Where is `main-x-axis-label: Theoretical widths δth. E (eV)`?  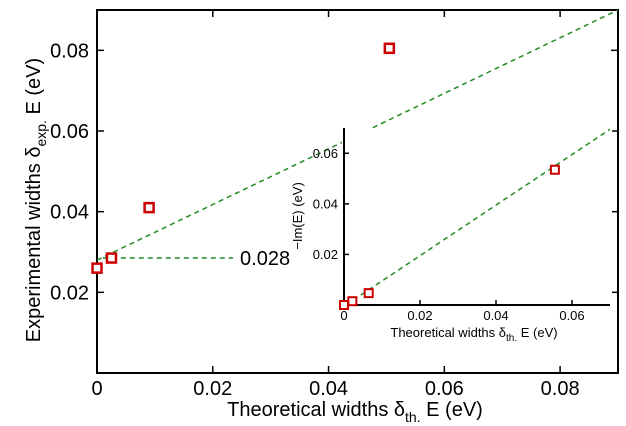
main-x-axis-label: Theoretical widths δth. E (eV) is located at coordinates (355, 412).